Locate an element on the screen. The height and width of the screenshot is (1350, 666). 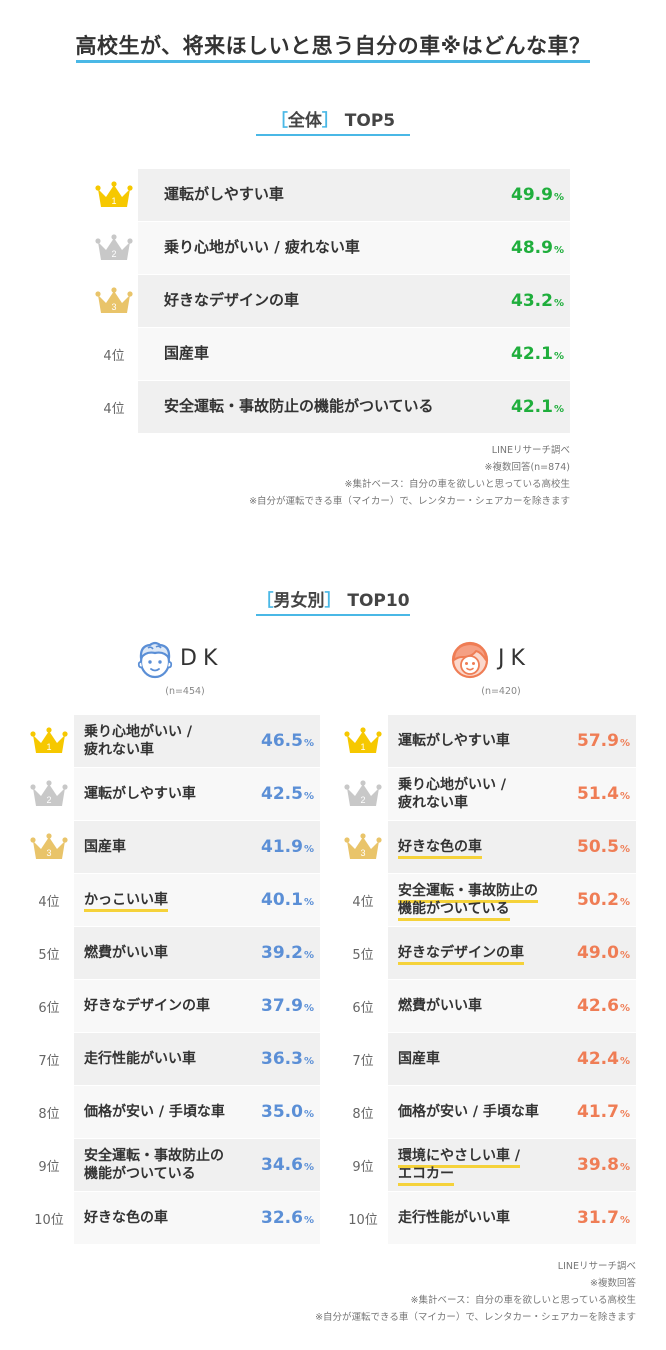
dk-rank: 2 is located at coordinates (49, 794).